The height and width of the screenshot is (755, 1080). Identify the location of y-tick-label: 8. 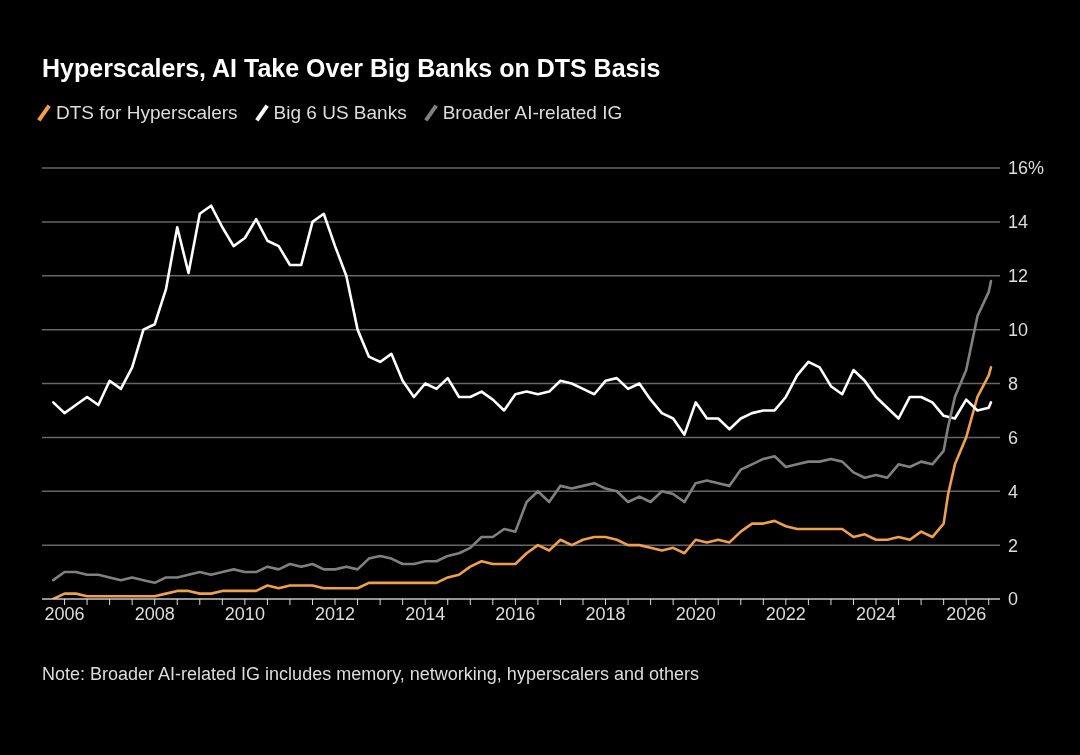
(1013, 383).